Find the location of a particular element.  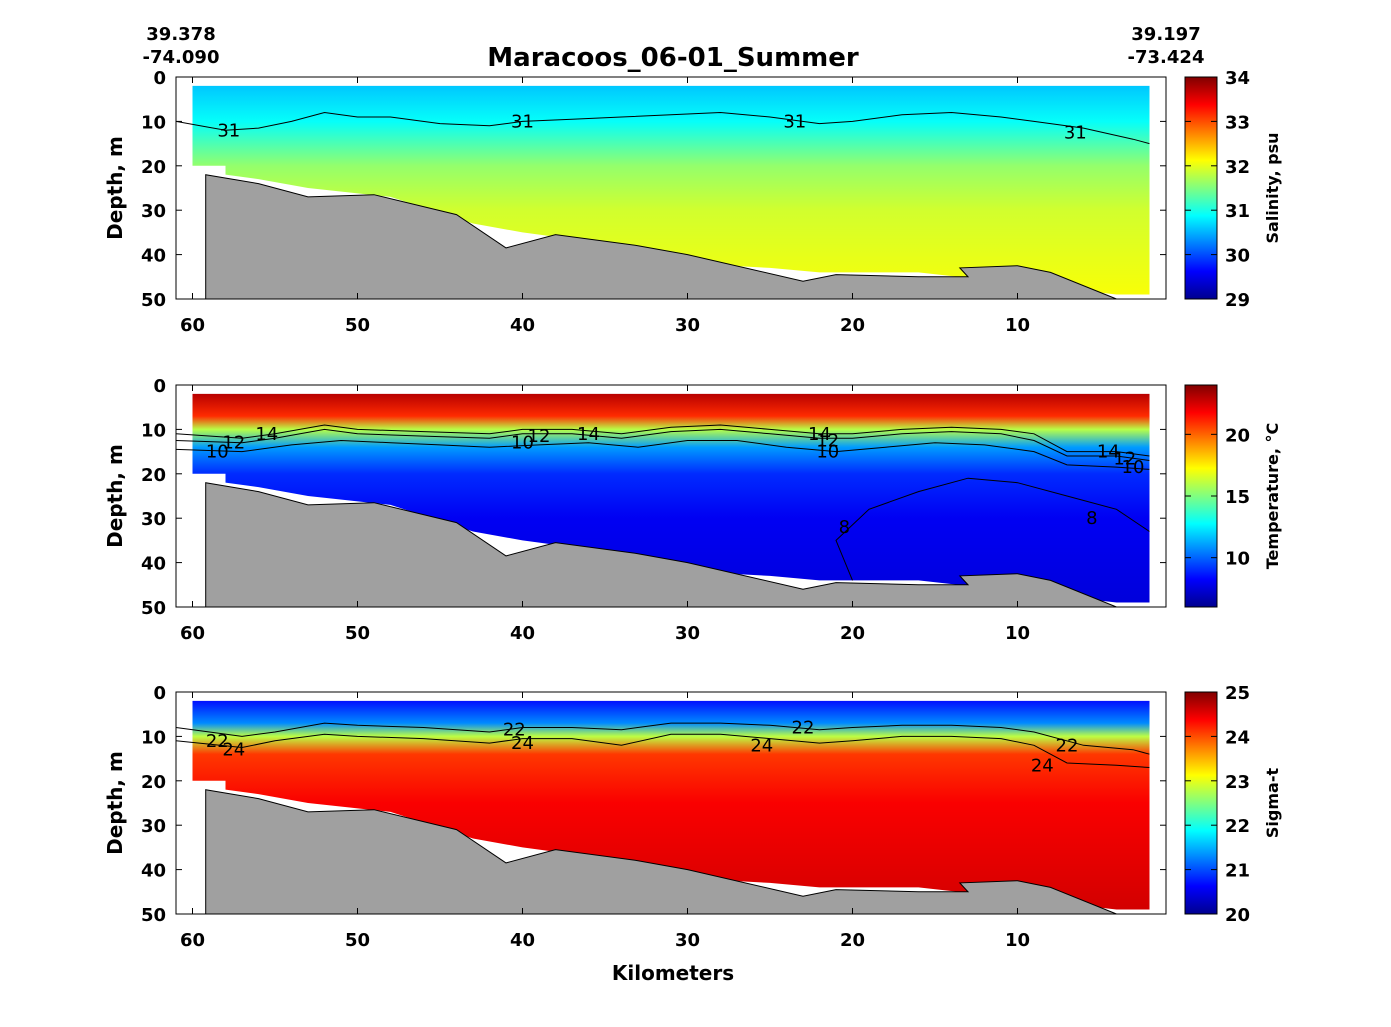

colorbar-label: Temperature, °C is located at coordinates (1272, 496).